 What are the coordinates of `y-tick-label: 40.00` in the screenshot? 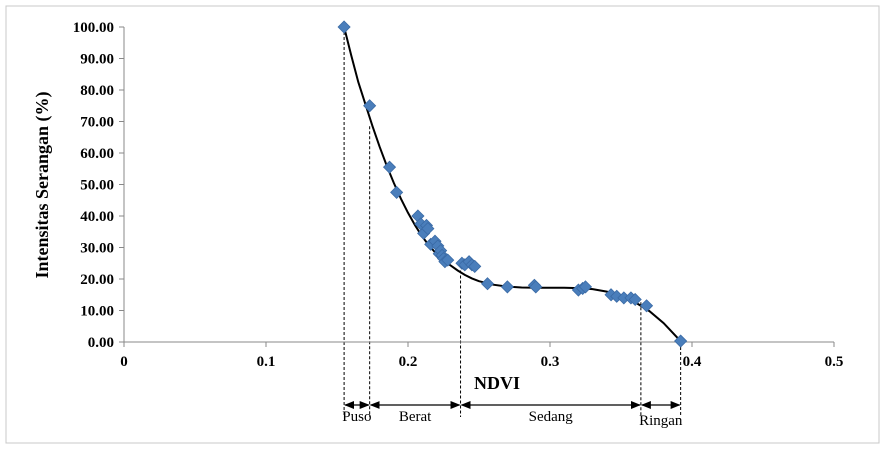 It's located at (97, 217).